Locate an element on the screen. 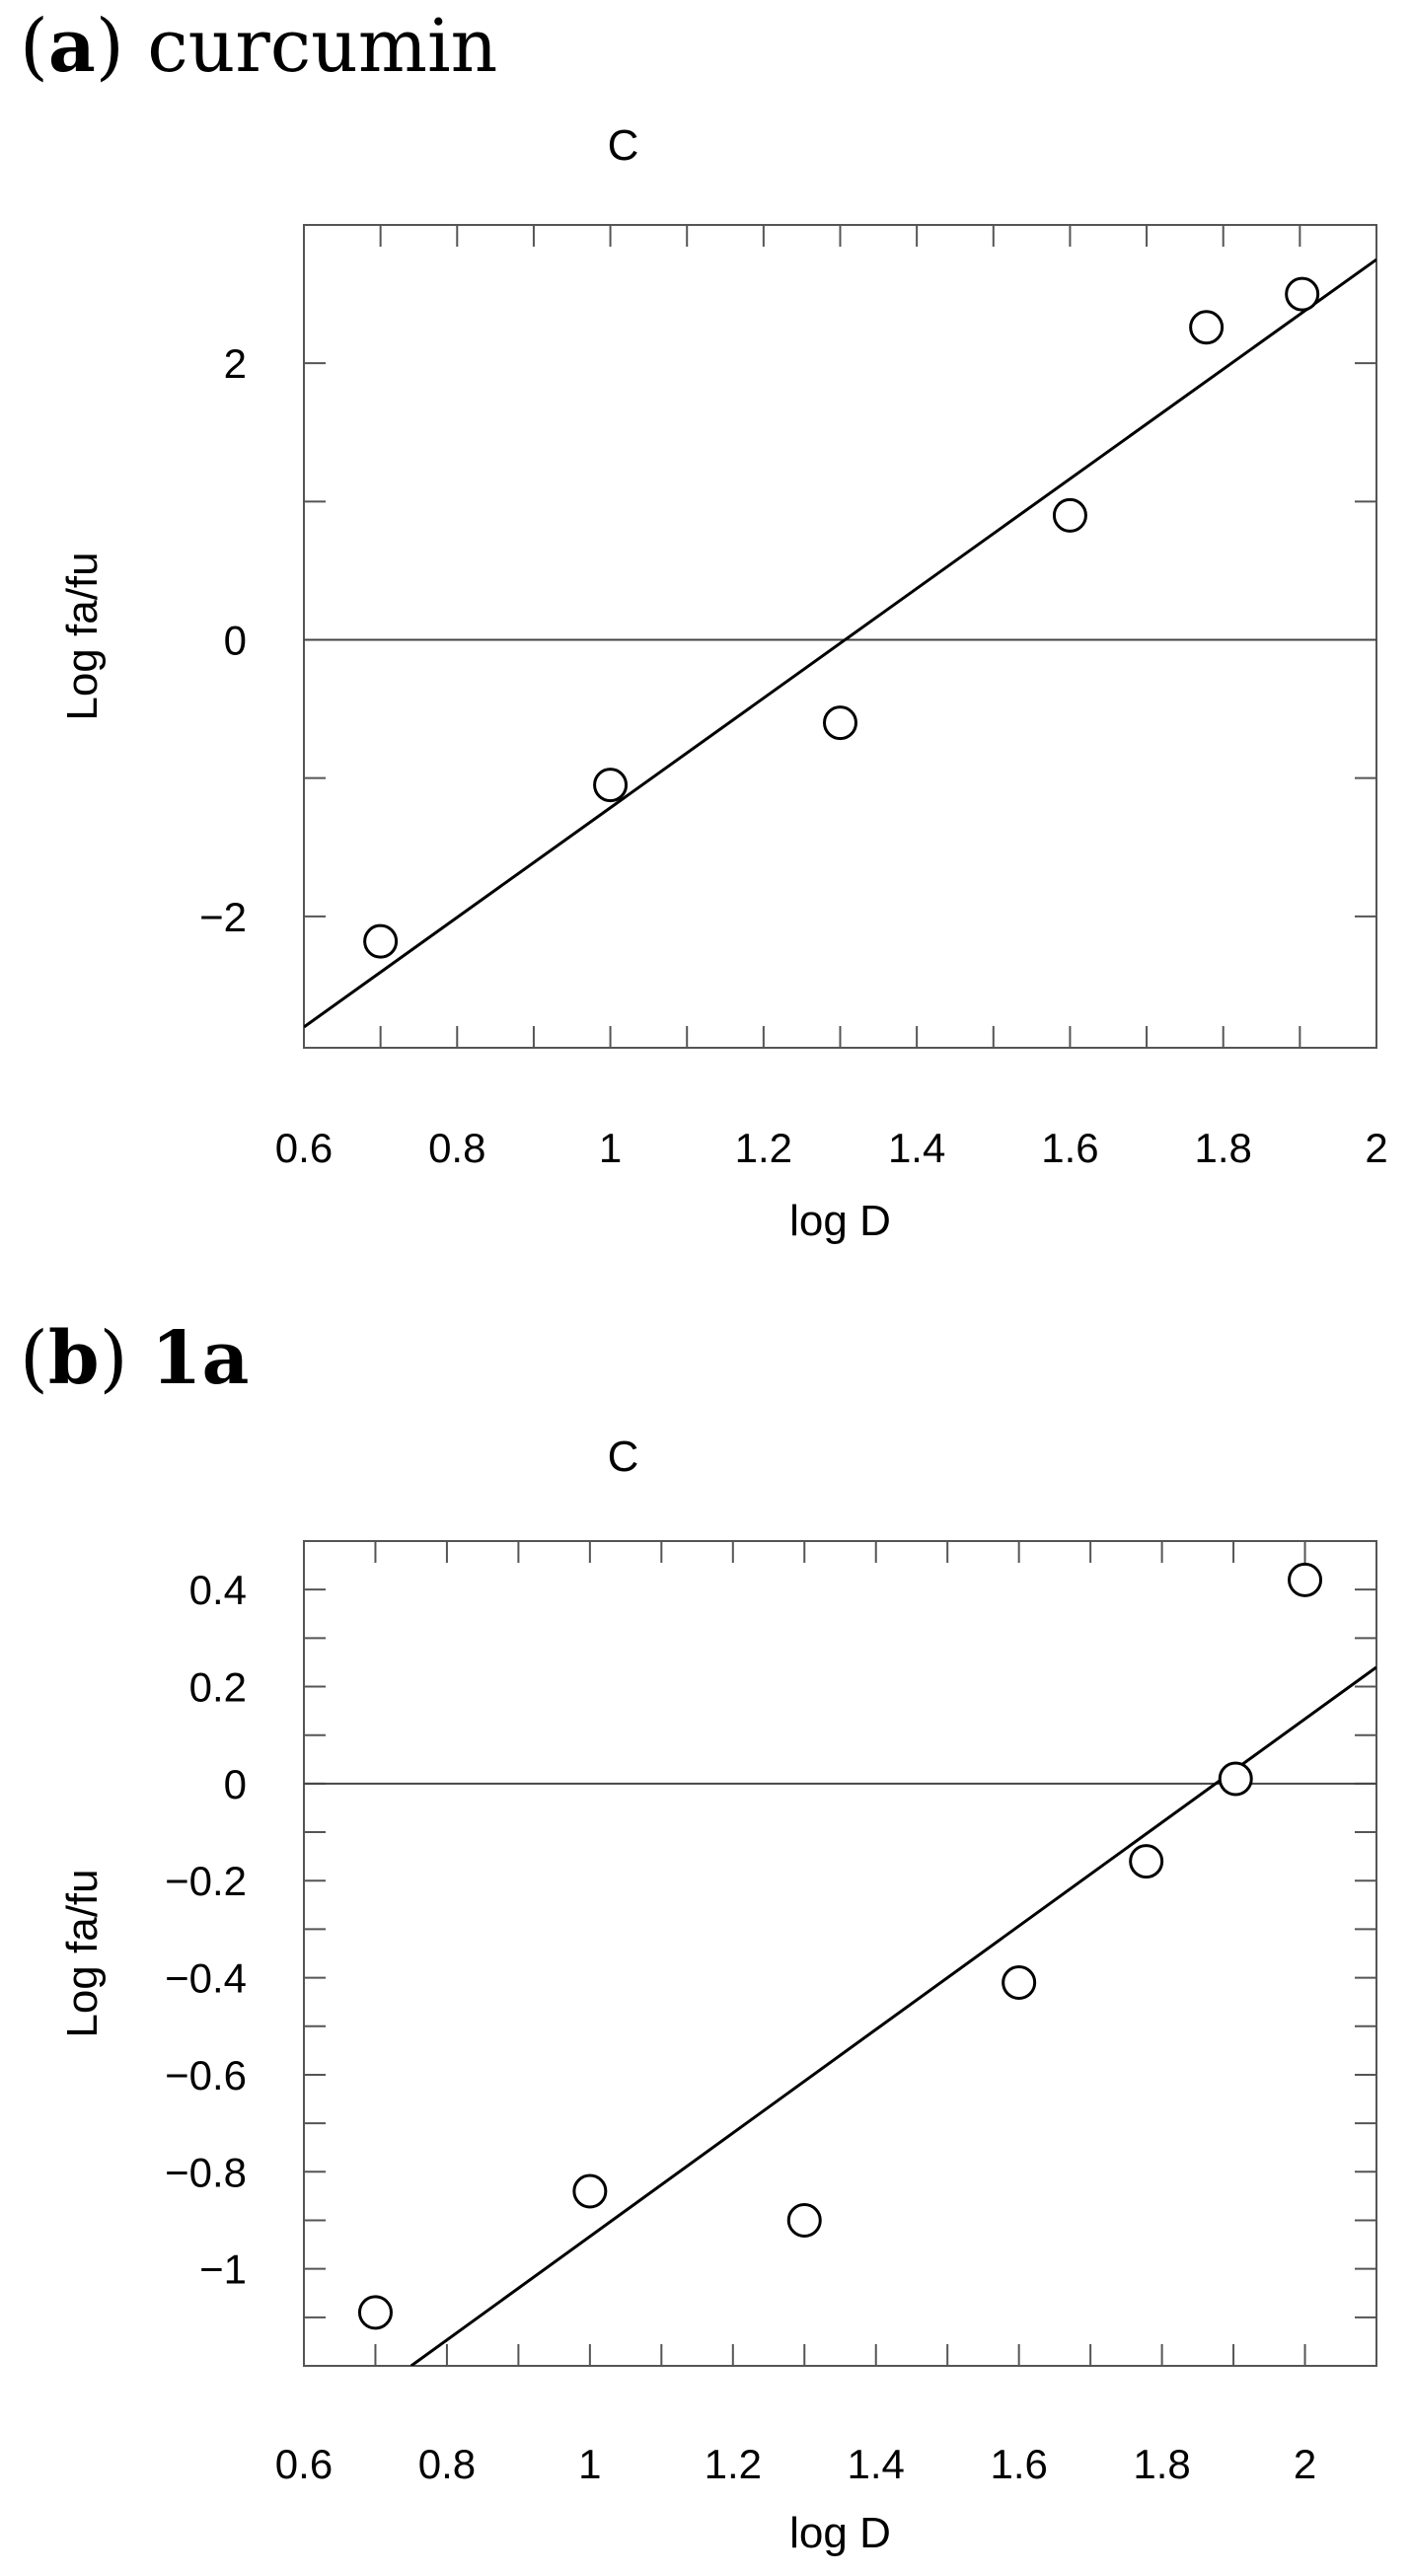  y-tick-label: −0.2 is located at coordinates (206, 1881).